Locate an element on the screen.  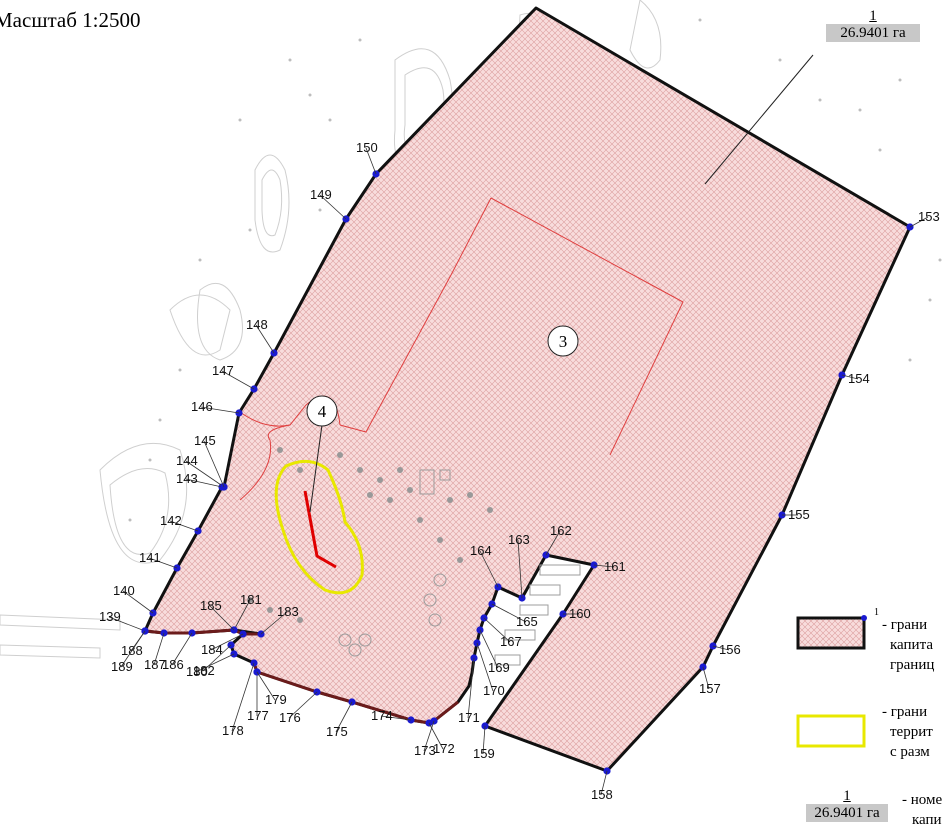
boundary-point-label-161: 161 is located at coordinates (615, 566).